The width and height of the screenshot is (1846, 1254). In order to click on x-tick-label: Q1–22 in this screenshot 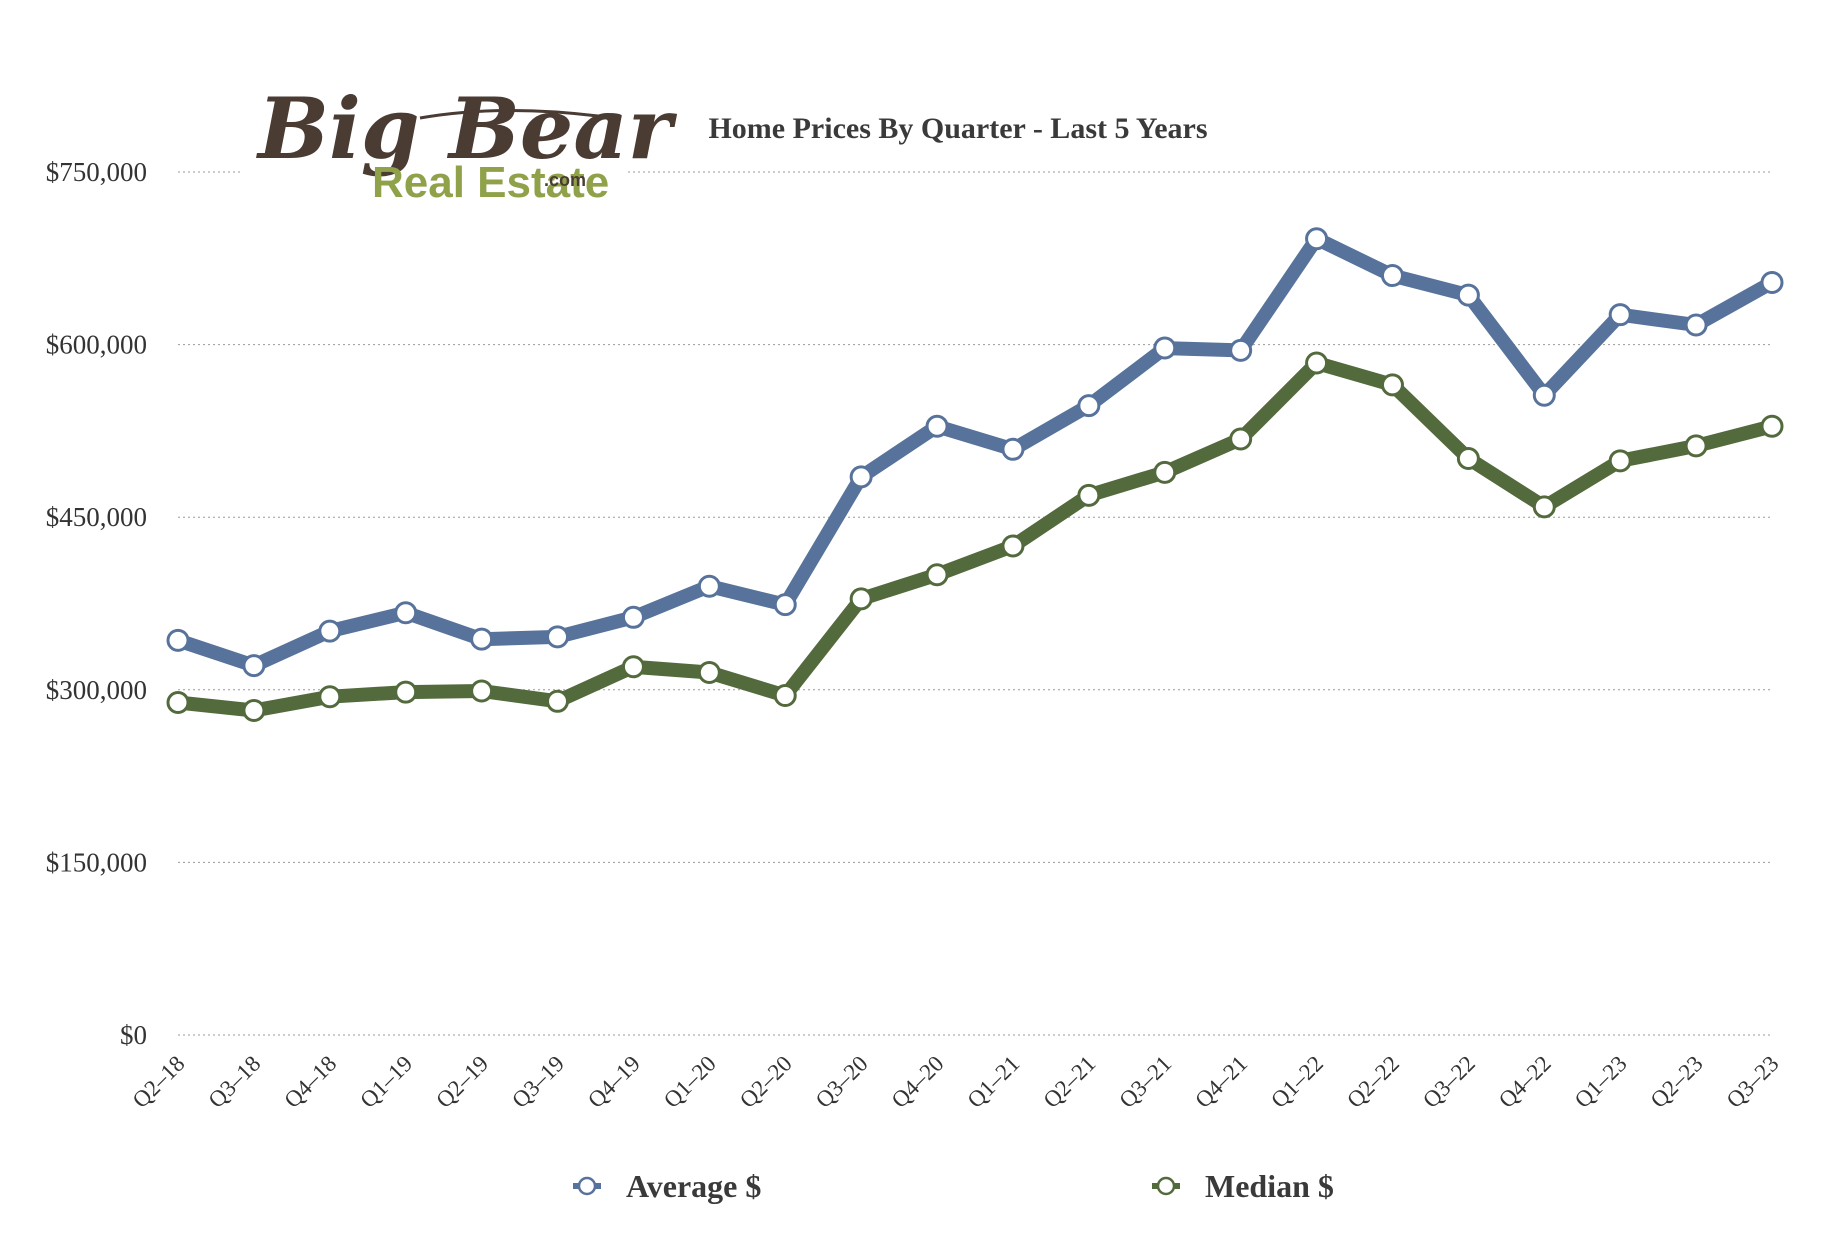, I will do `click(1297, 1082)`.